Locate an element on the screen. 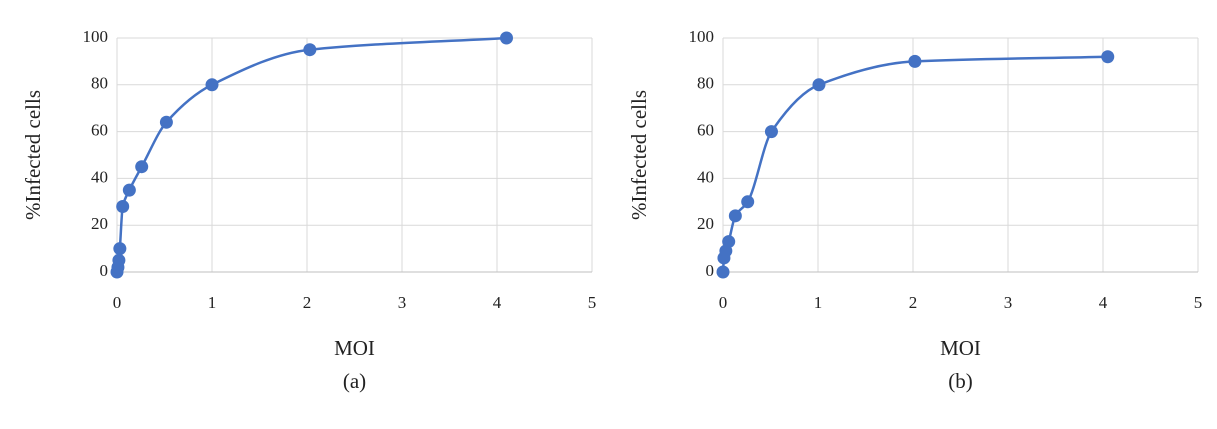 The height and width of the screenshot is (429, 1217). caption: (b) is located at coordinates (960, 381).